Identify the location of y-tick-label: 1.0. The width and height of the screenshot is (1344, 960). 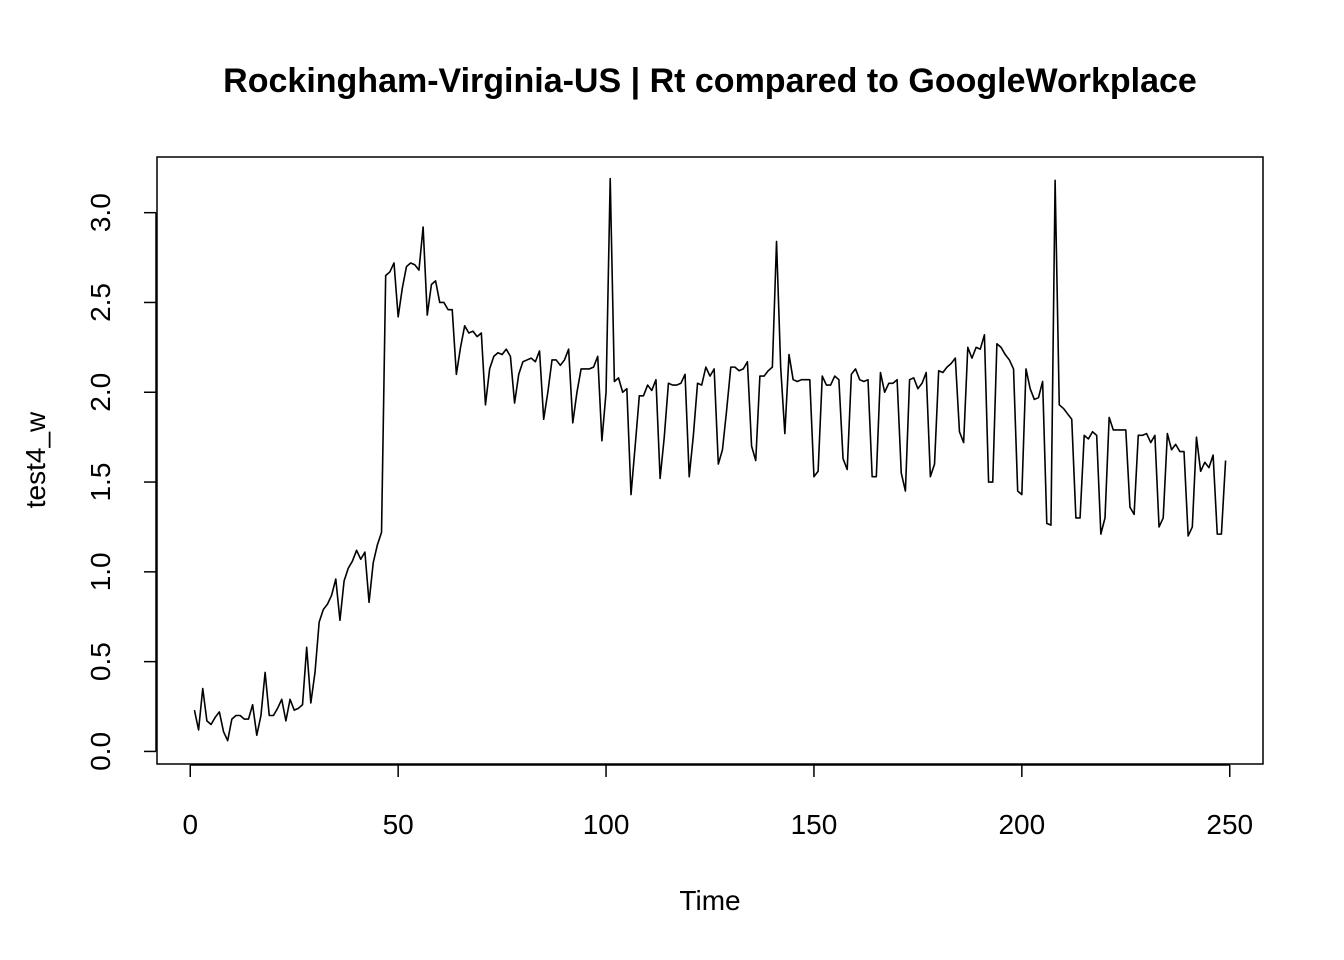
(100, 571).